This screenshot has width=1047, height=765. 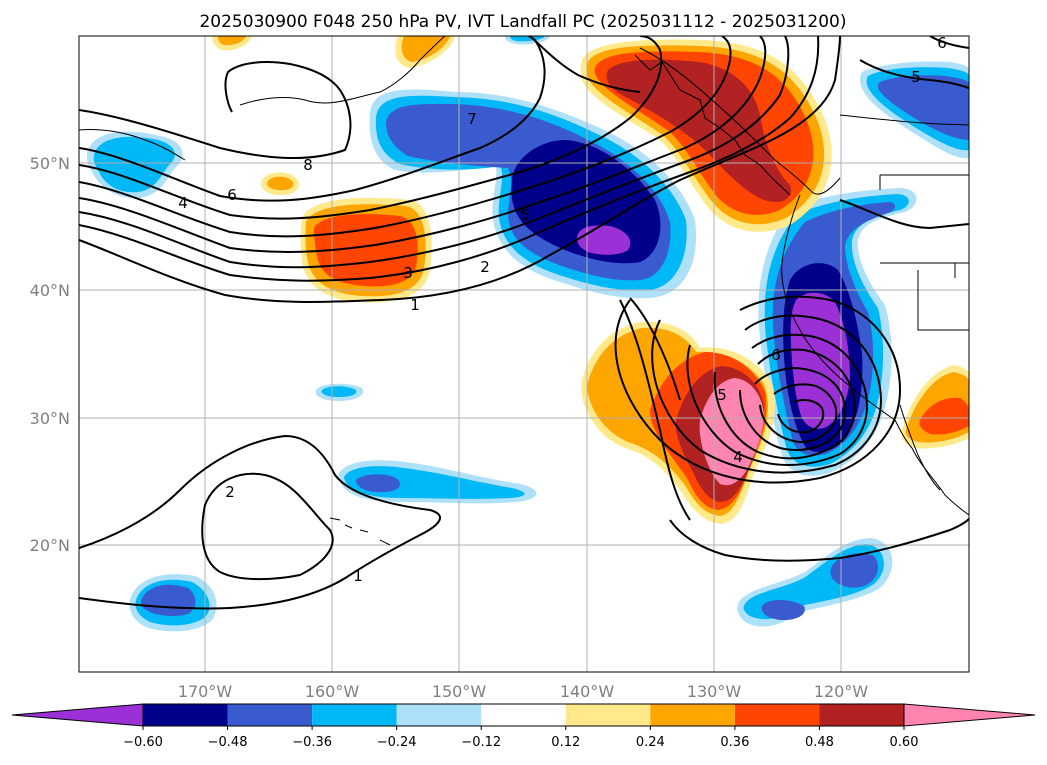 I want to click on coast-us-west, so click(x=847, y=321).